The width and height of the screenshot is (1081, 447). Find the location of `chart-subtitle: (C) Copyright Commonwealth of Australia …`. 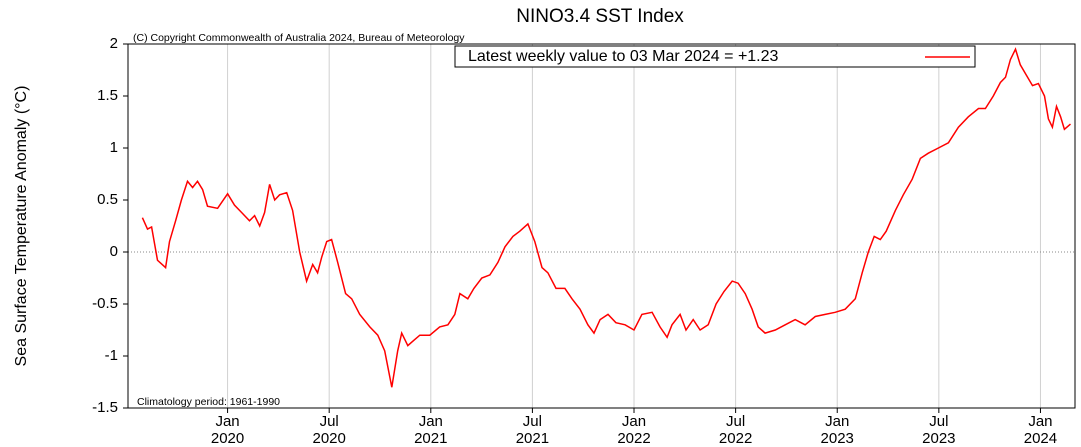

chart-subtitle: (C) Copyright Commonwealth of Australia … is located at coordinates (299, 38).